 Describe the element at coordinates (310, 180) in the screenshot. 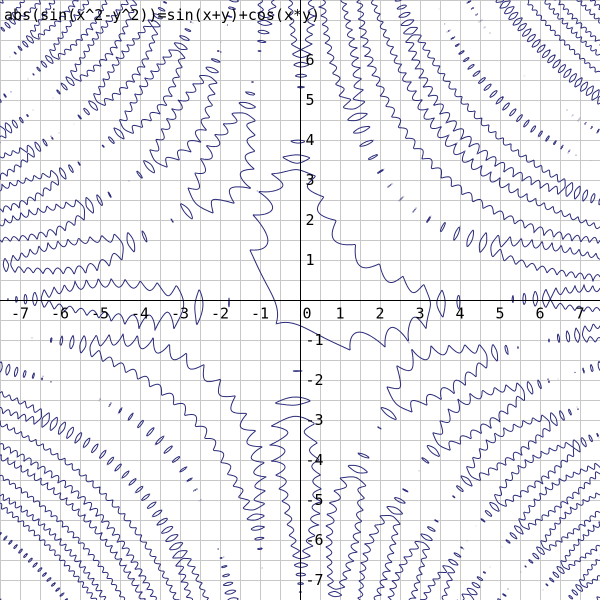

I see `y-tick-label: 3` at that location.